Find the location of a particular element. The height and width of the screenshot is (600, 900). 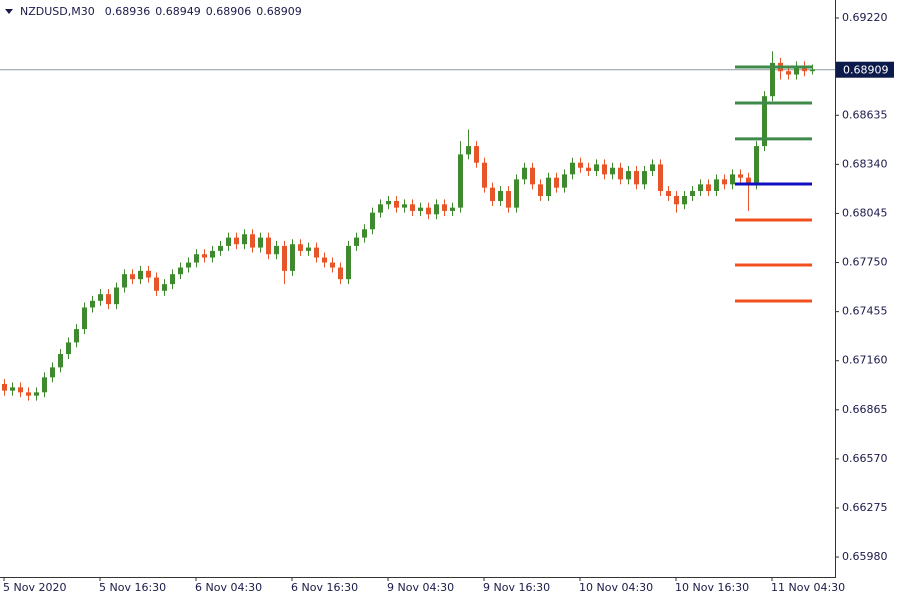

x-tick-label: 9 Nov 04:30 is located at coordinates (420, 587).